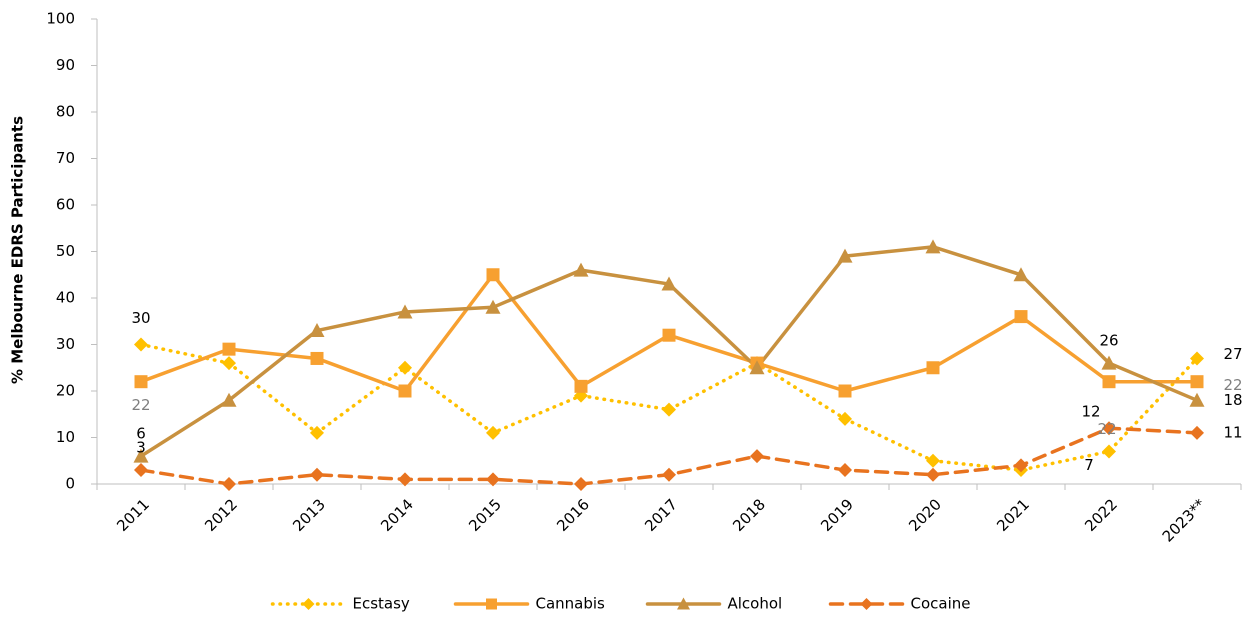 The image size is (1247, 619). Describe the element at coordinates (1089, 465) in the screenshot. I see `data-label: 7` at that location.